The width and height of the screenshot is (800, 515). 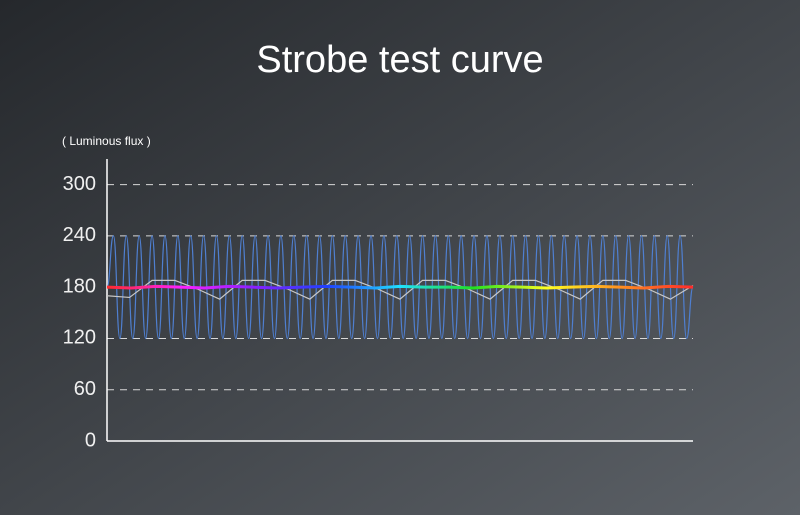 I want to click on line-series, so click(x=400, y=287).